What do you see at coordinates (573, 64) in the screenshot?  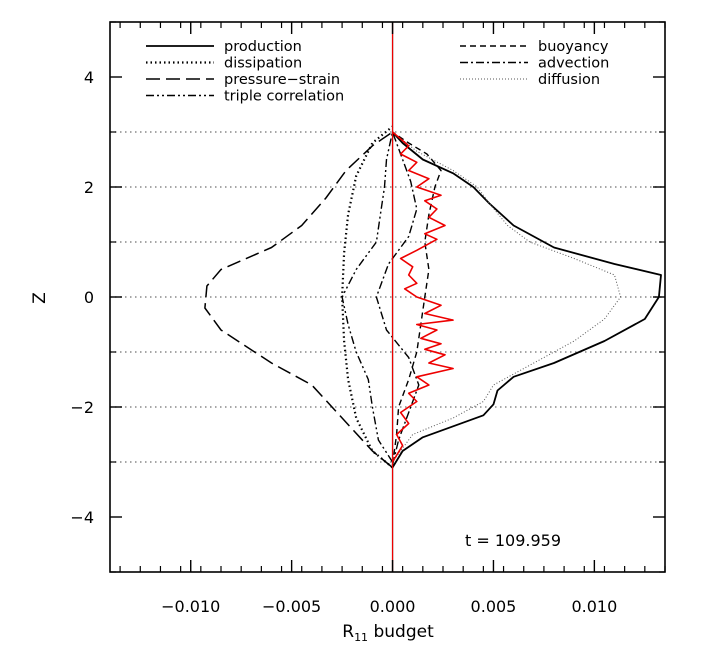 I see `legend-label-right-1: advection` at bounding box center [573, 64].